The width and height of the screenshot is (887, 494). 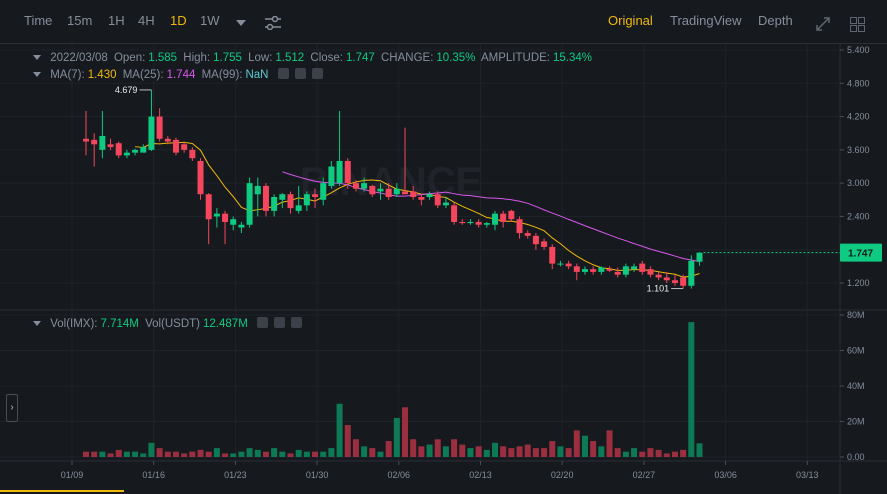 What do you see at coordinates (317, 475) in the screenshot?
I see `time-tick-label: 01/30` at bounding box center [317, 475].